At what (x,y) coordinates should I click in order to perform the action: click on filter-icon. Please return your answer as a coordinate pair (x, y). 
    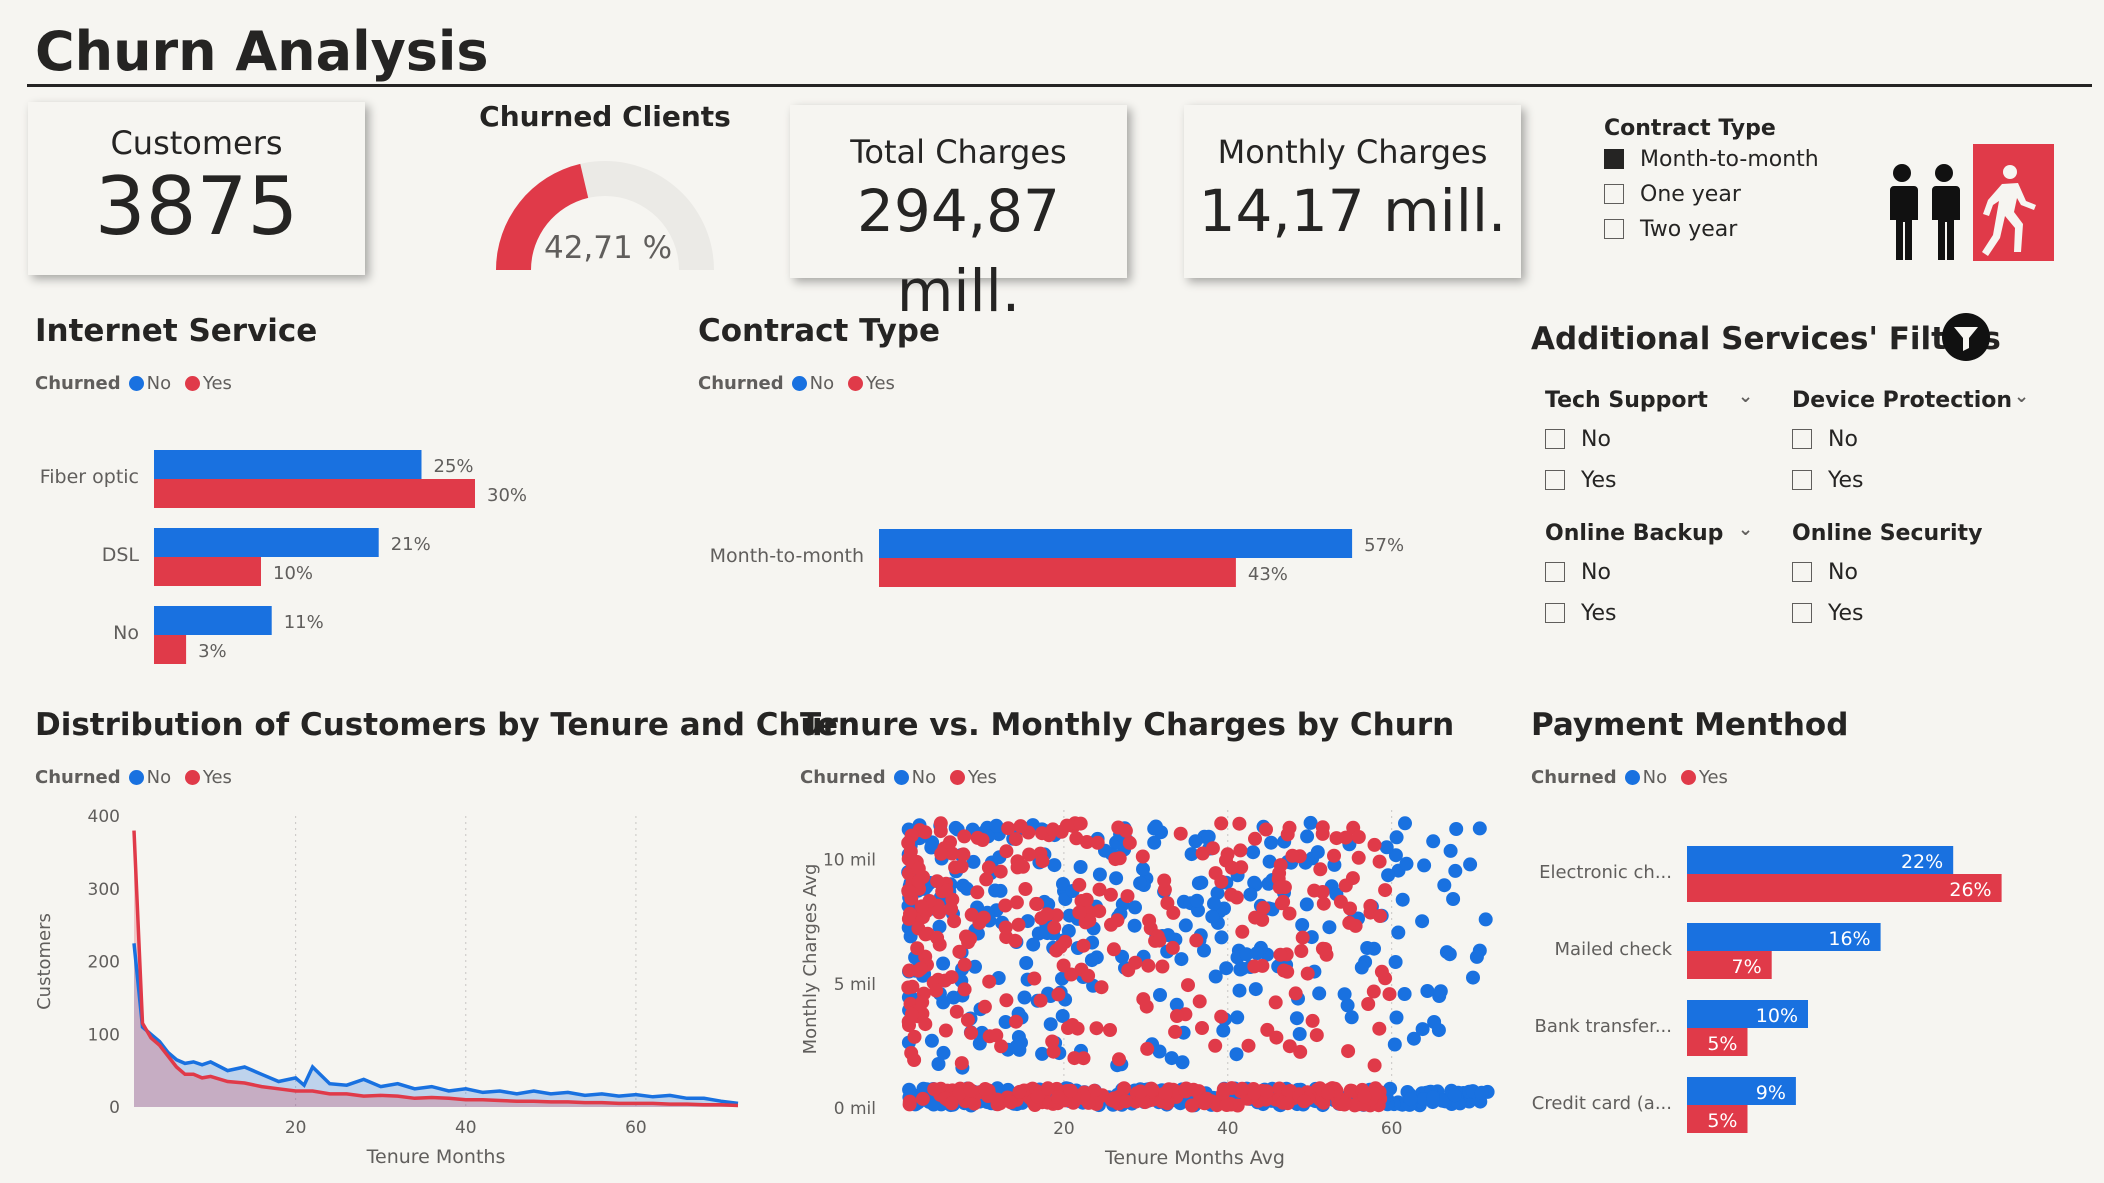
    Looking at the image, I should click on (1966, 337).